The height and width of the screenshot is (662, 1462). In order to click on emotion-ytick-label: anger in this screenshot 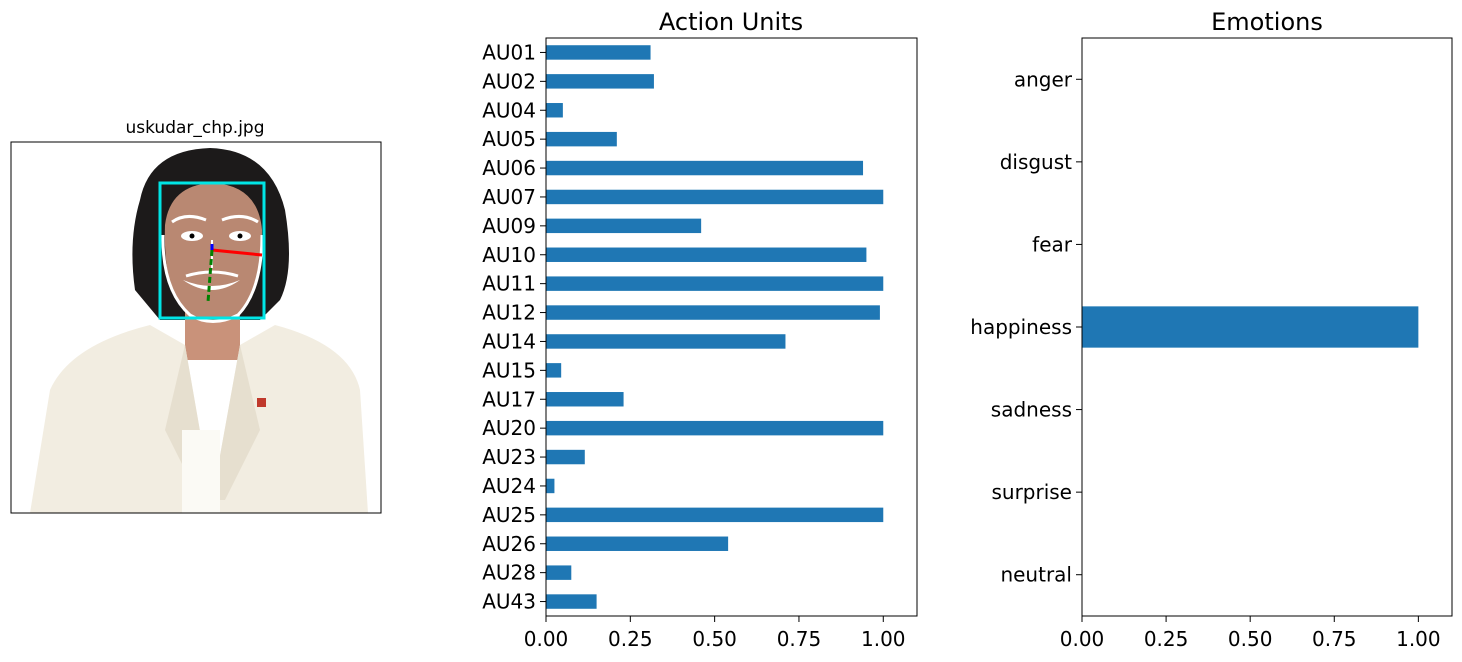, I will do `click(1043, 79)`.